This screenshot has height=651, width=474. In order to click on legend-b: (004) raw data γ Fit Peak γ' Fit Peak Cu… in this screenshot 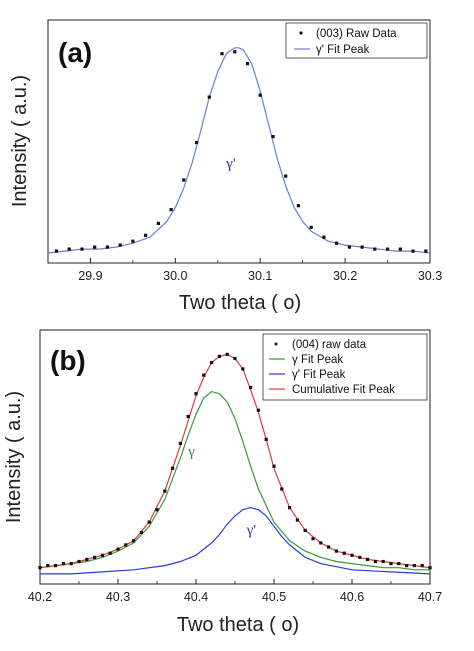, I will do `click(345, 367)`.